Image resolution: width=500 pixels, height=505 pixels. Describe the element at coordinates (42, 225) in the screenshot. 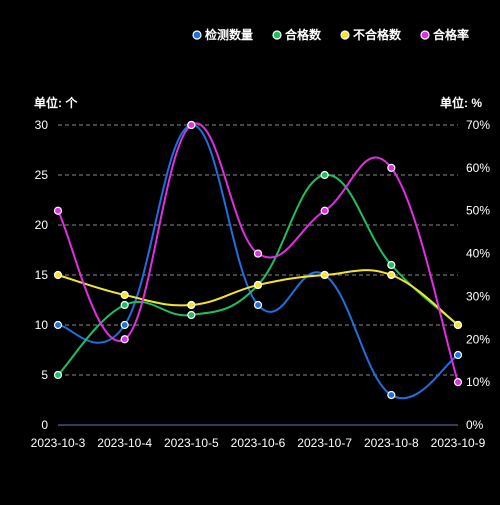

I see `left-axis-tick-label: 20` at that location.